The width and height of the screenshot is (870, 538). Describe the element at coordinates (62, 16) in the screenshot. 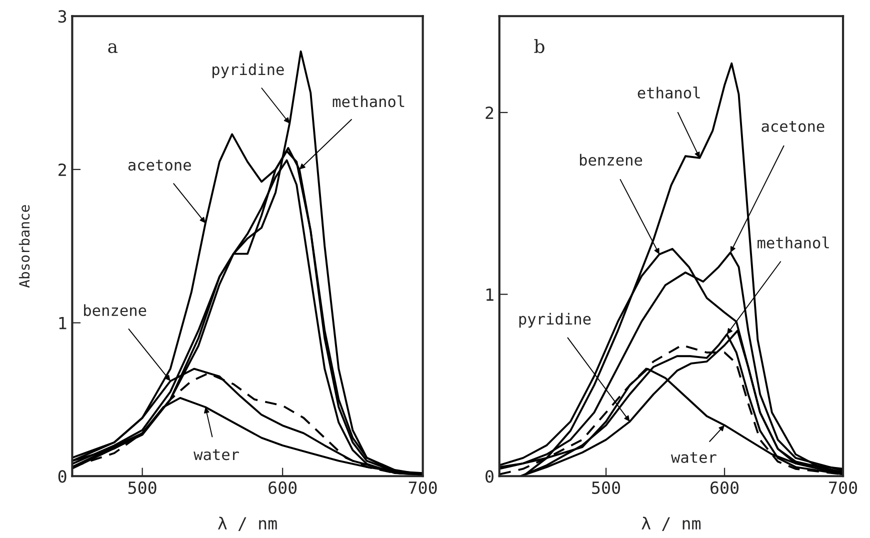

I see `y-tick-label: 3` at that location.